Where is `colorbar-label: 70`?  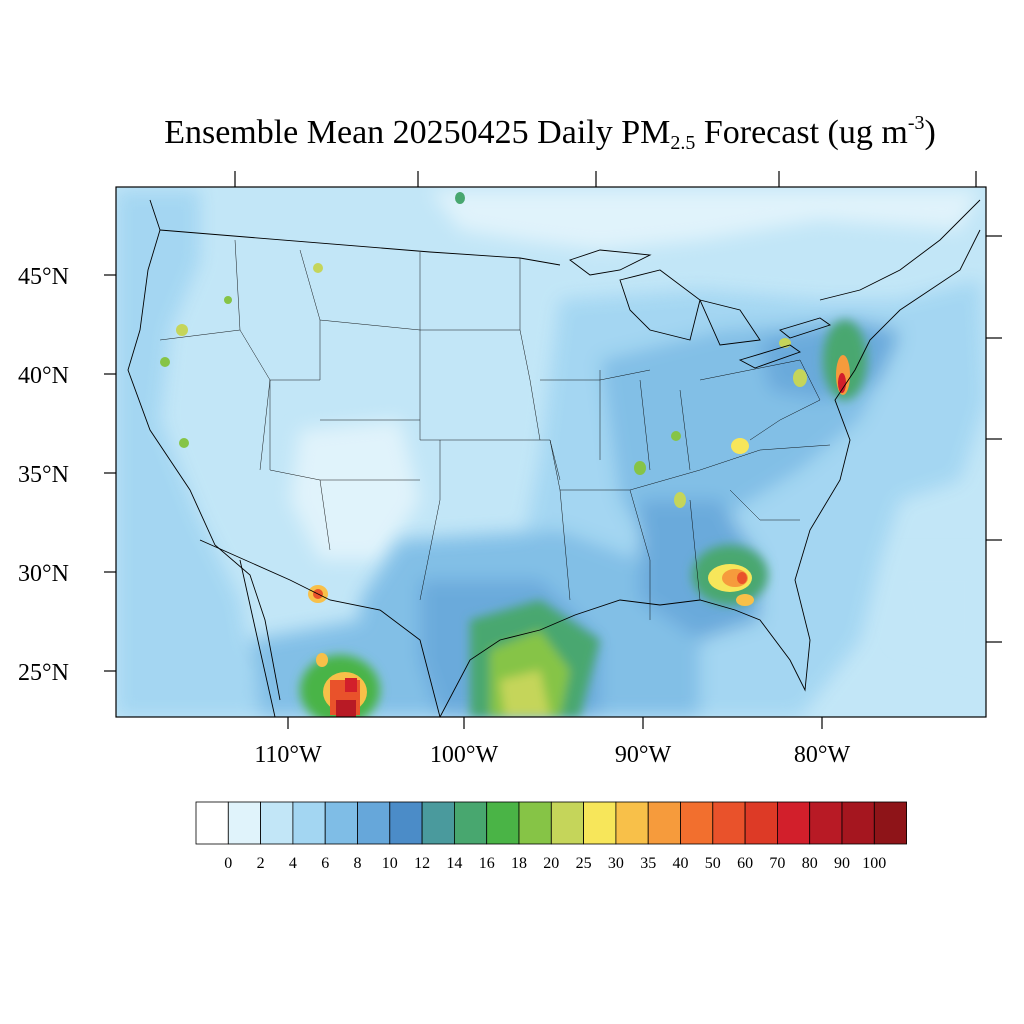 colorbar-label: 70 is located at coordinates (777, 863).